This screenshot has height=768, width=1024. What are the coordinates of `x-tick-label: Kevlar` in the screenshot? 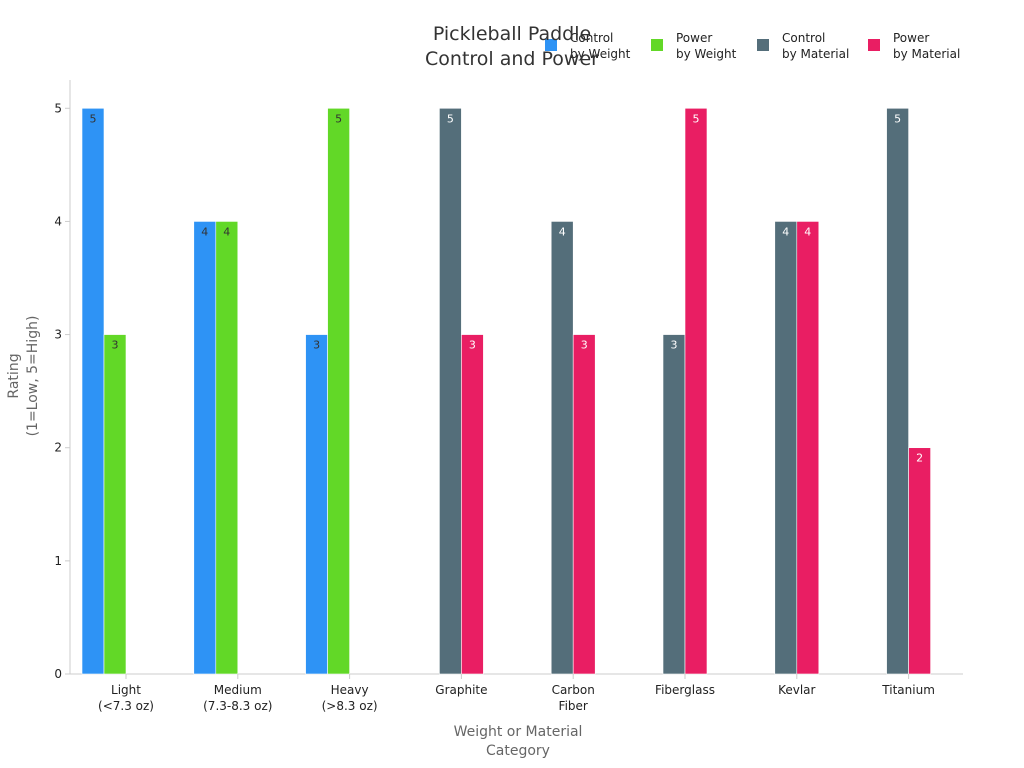 It's located at (796, 690).